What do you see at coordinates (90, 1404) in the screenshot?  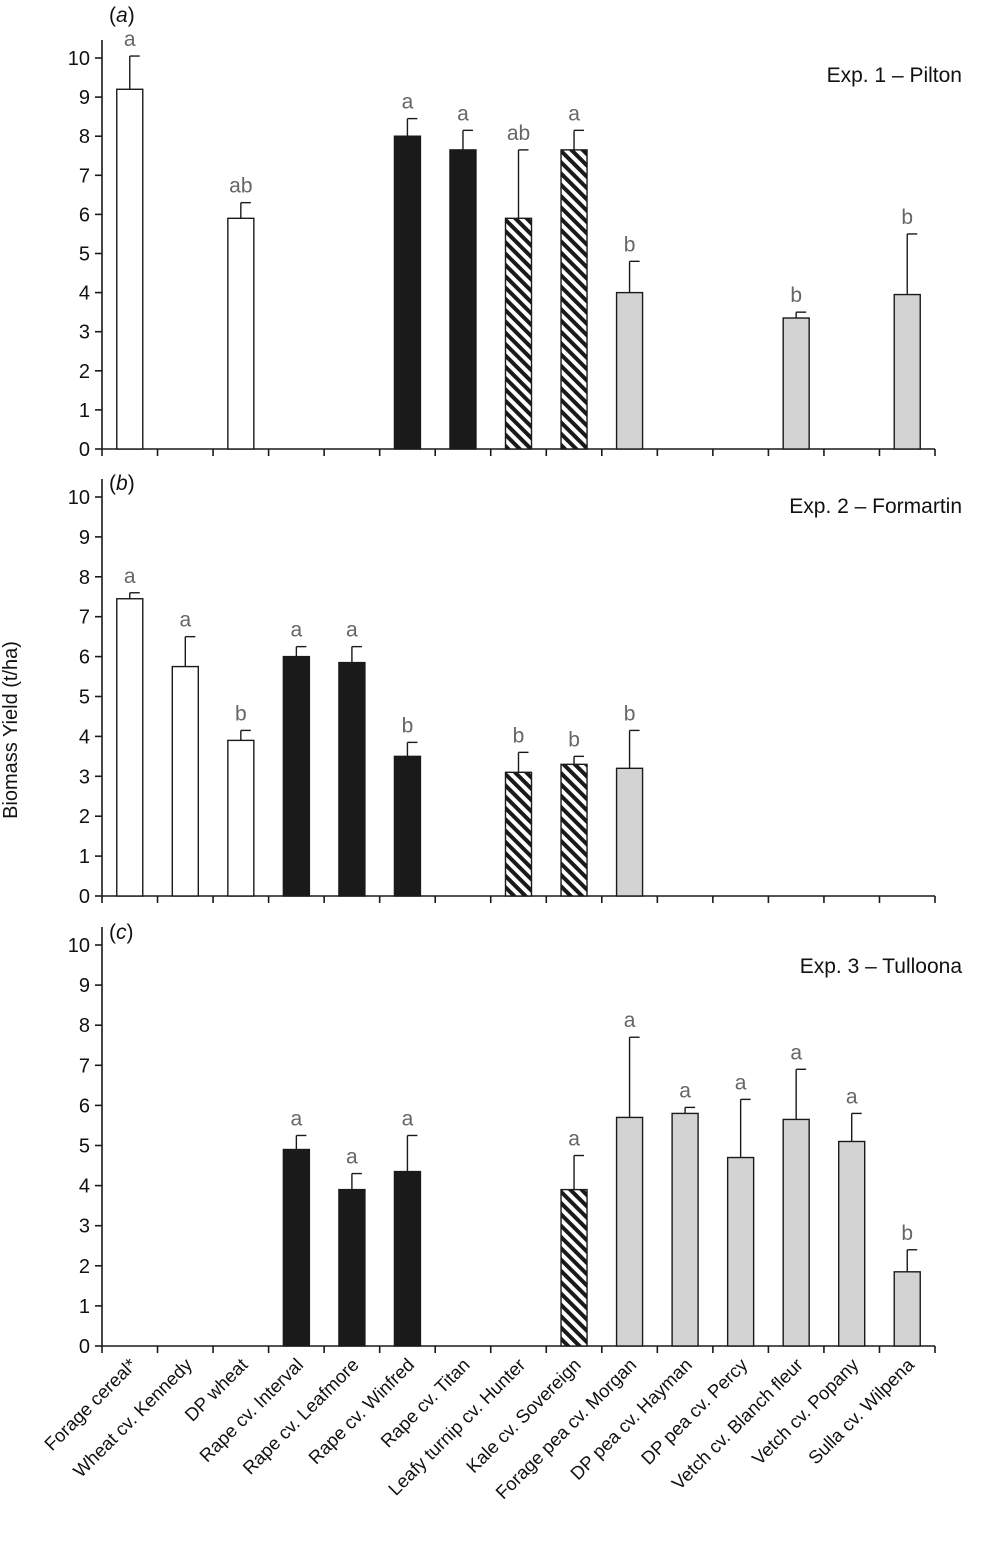 I see `category-label: Forage cereal*` at bounding box center [90, 1404].